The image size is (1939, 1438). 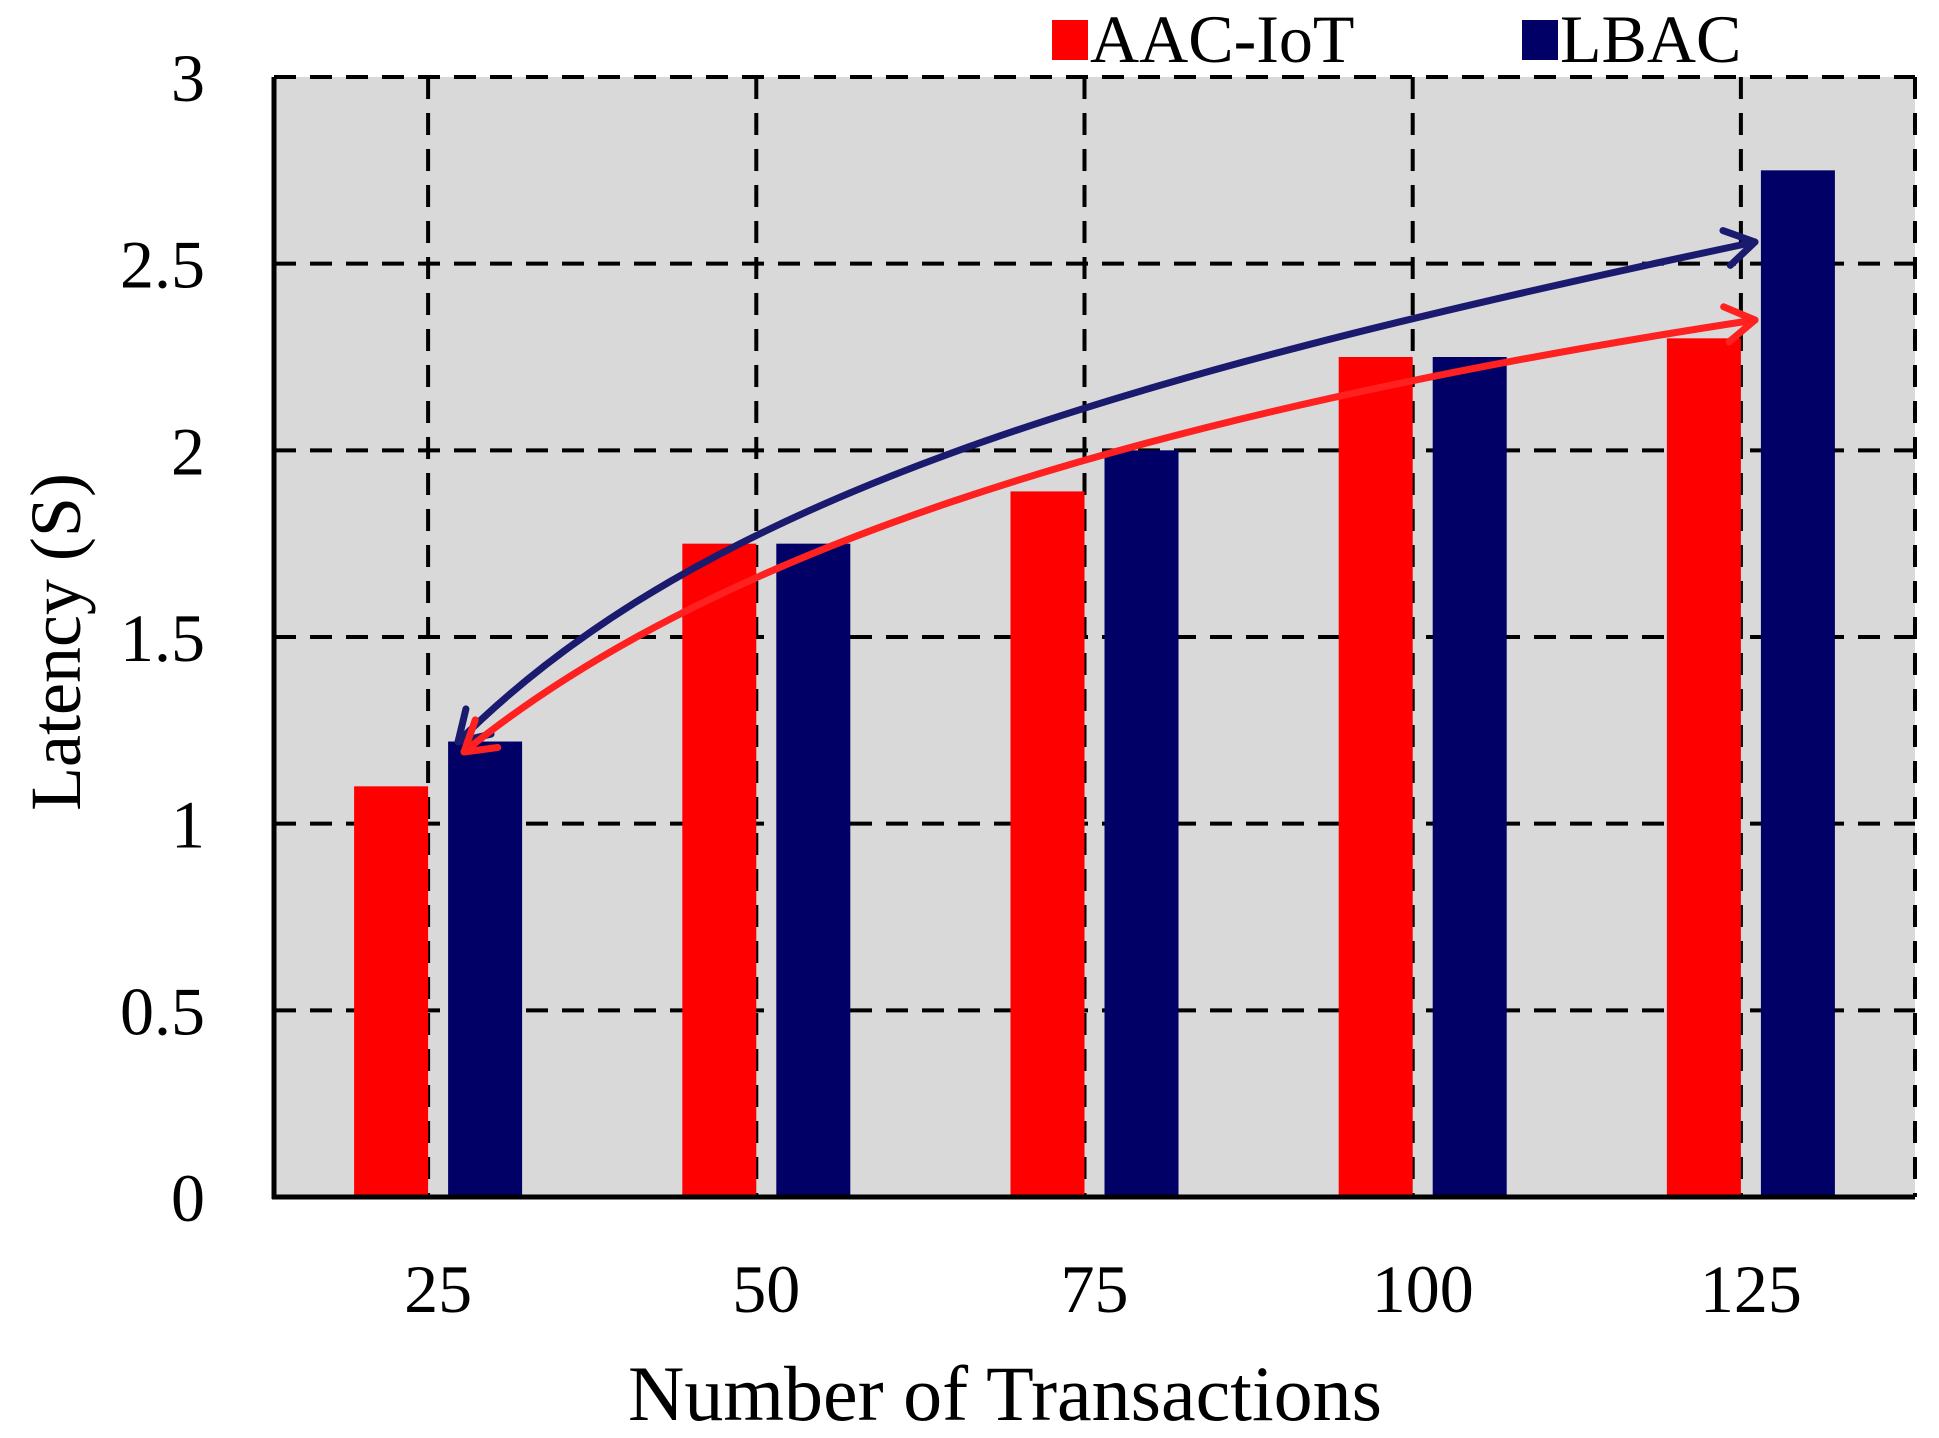 I want to click on y-tick-label: 2, so click(x=188, y=451).